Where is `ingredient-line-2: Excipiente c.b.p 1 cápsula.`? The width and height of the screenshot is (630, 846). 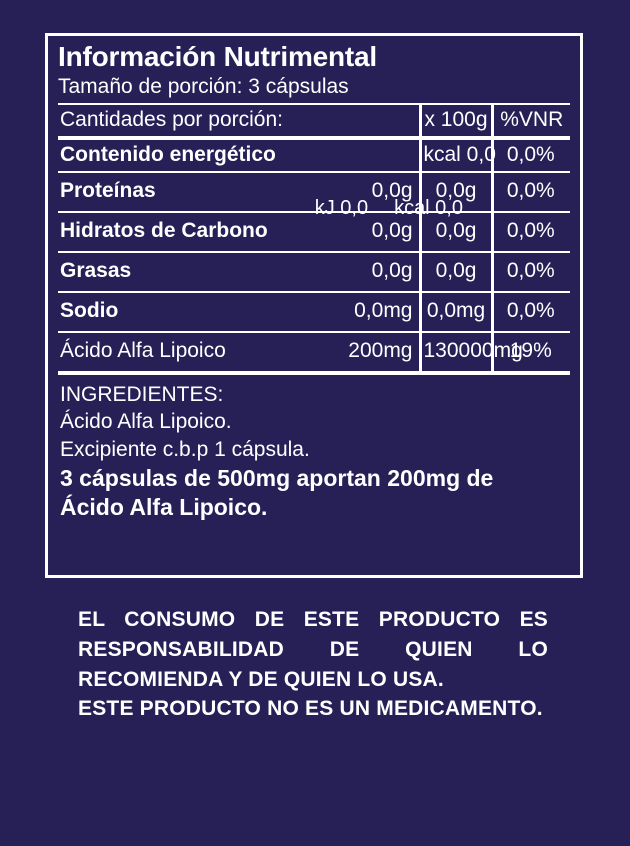 ingredient-line-2: Excipiente c.b.p 1 cápsula. is located at coordinates (185, 449).